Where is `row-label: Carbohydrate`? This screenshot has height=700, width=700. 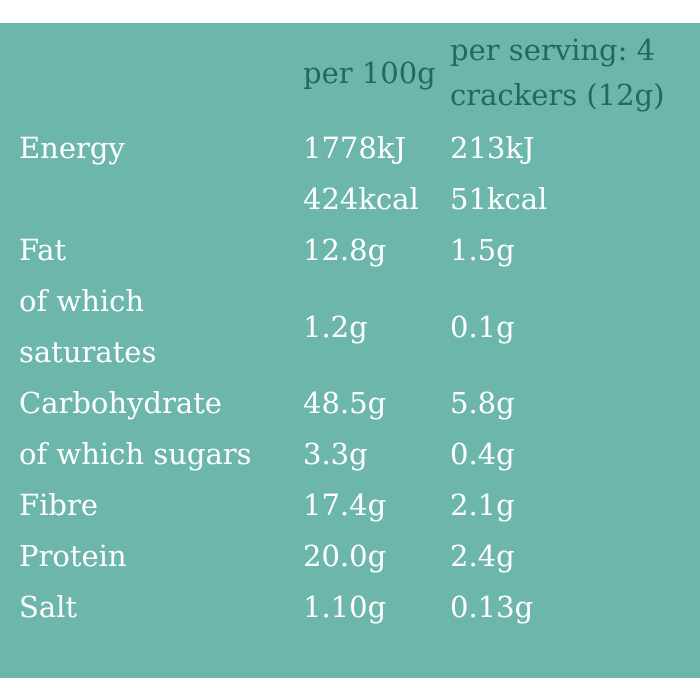 row-label: Carbohydrate is located at coordinates (120, 403).